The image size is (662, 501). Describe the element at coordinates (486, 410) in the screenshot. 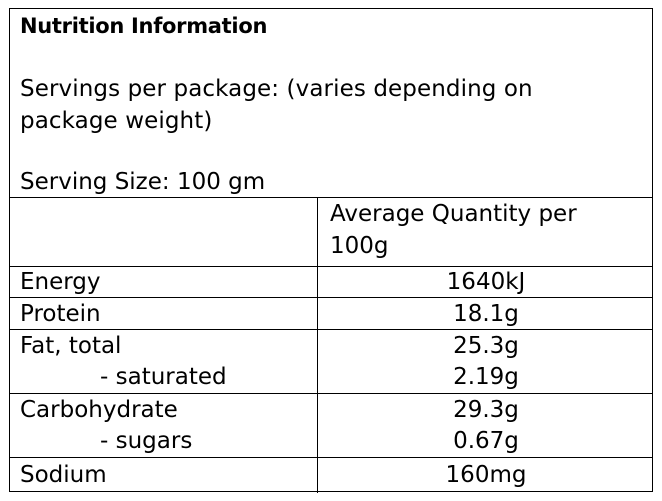

I see `row-value: 29.3g` at that location.